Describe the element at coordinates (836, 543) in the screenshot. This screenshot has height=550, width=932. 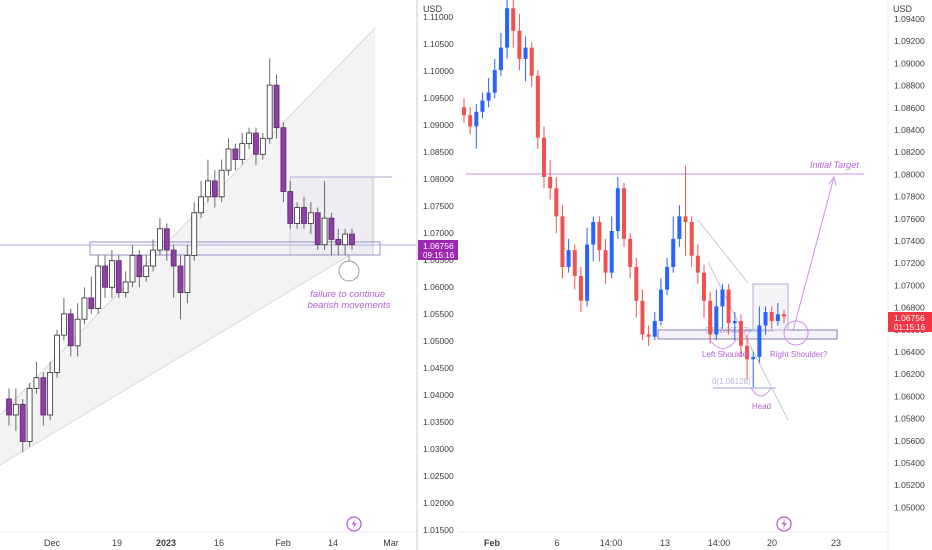
I see `right-x-tick-label: 23` at that location.